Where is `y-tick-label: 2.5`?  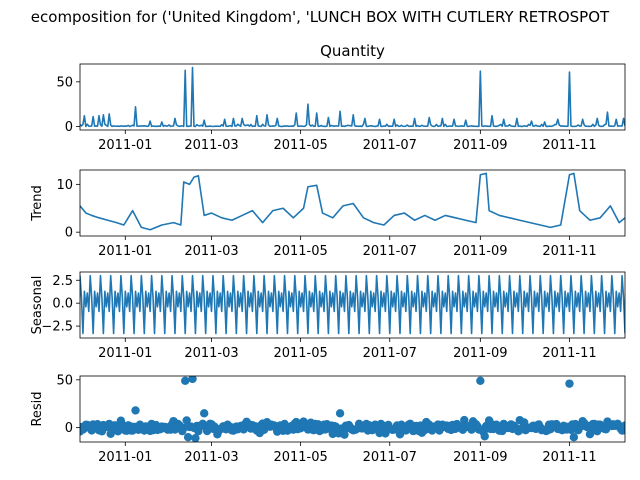 y-tick-label: 2.5 is located at coordinates (62, 281).